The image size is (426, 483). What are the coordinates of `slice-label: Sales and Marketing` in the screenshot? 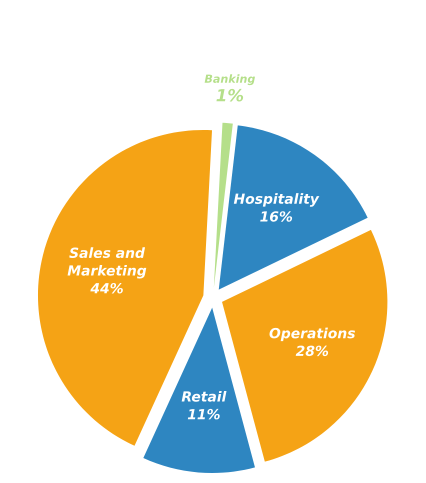 It's located at (107, 263).